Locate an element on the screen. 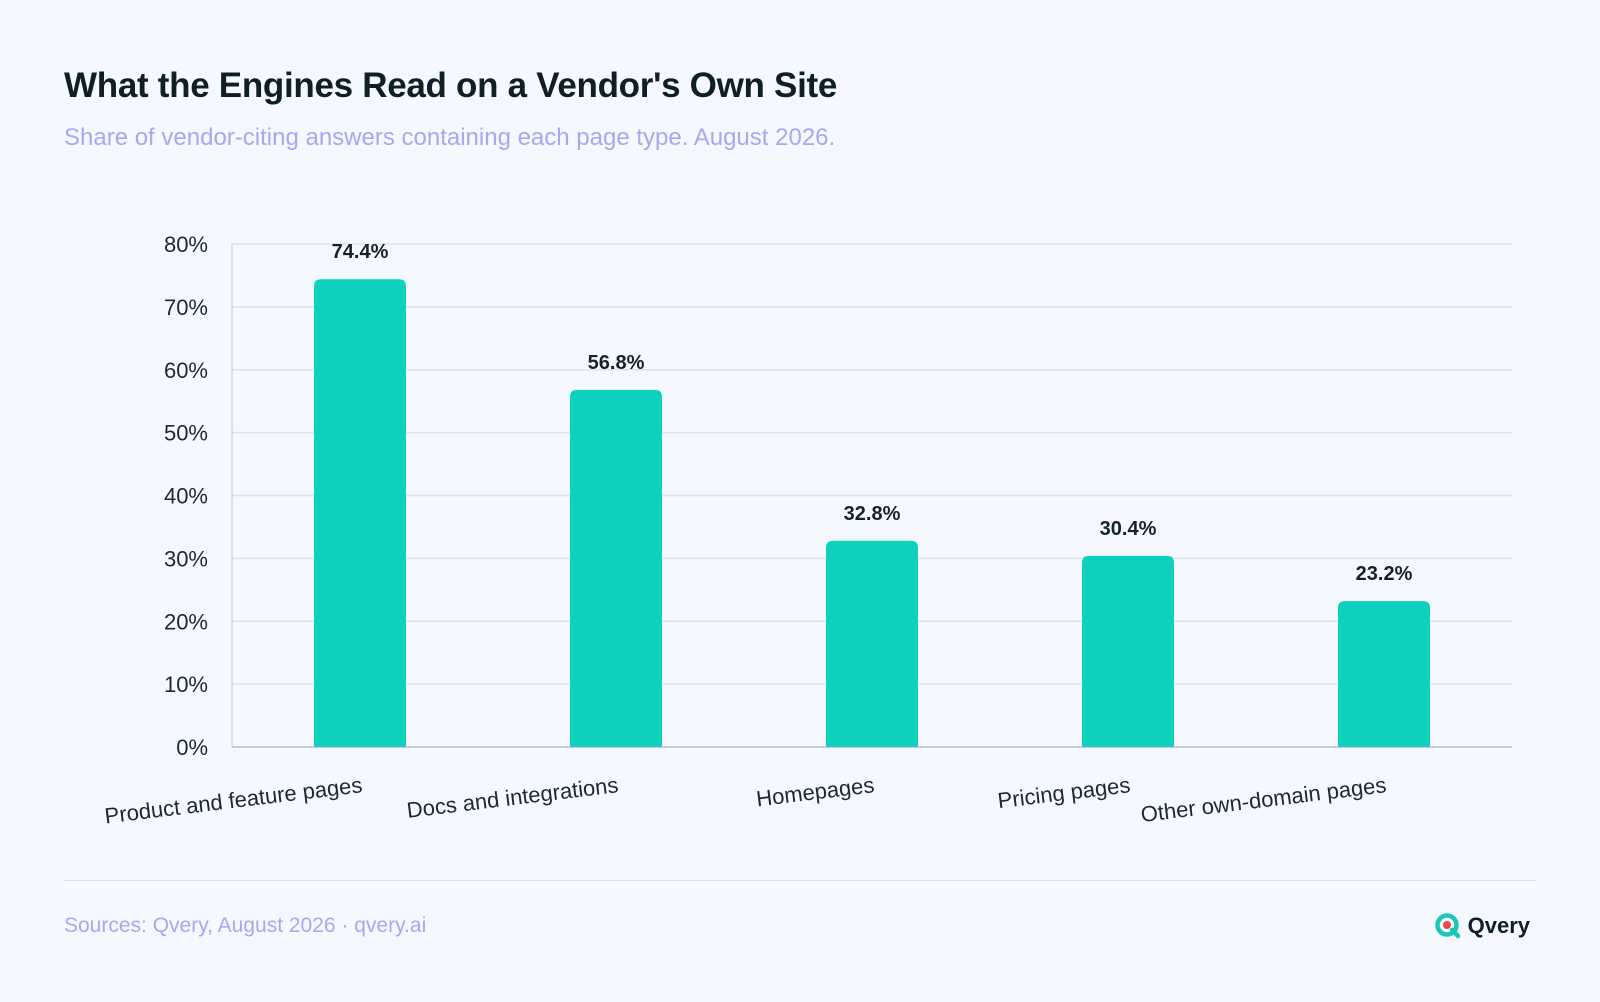  x-tick-label: Homepages is located at coordinates (815, 791).